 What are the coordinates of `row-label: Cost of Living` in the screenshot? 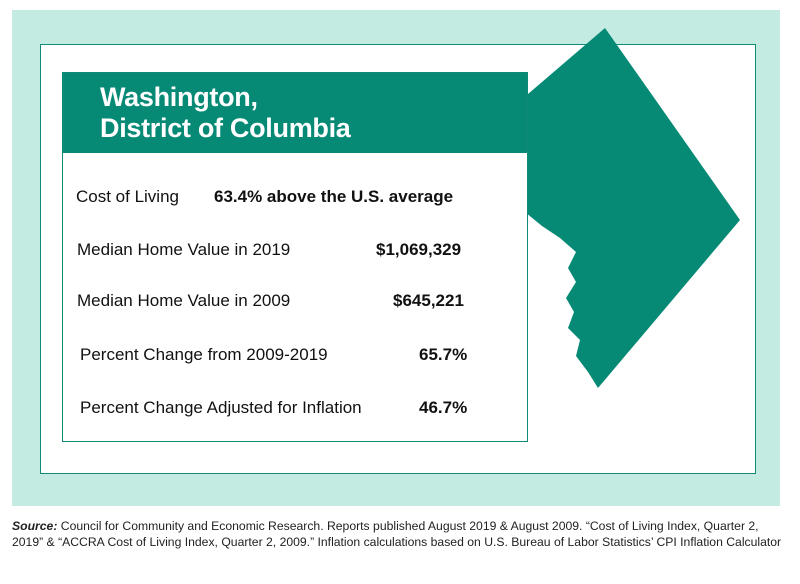 It's located at (127, 196).